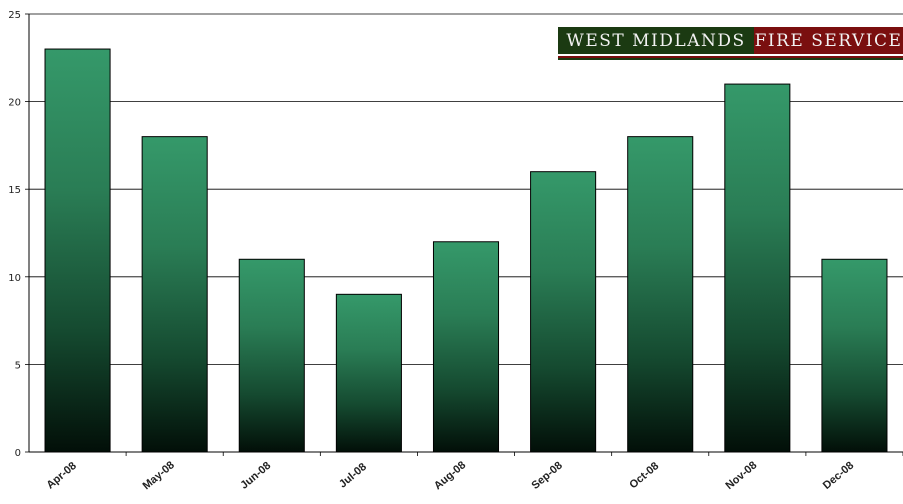 This screenshot has width=903, height=504. I want to click on x-tick-label: Dec-08, so click(838, 476).